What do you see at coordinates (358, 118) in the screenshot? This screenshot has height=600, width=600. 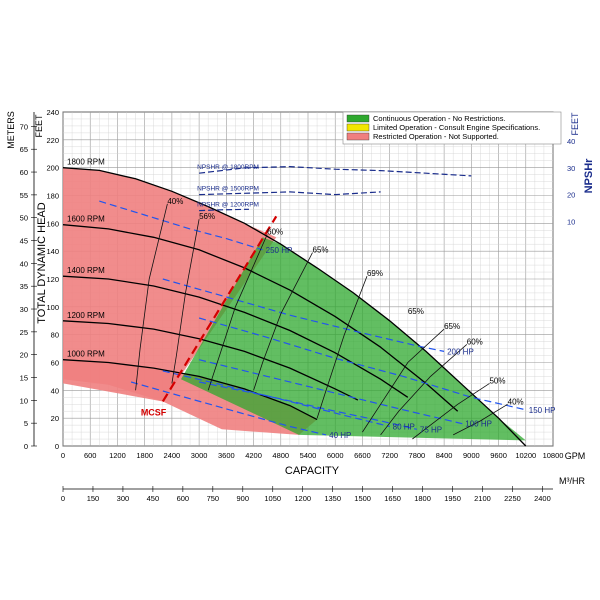 I see `legend-swatch-continuous` at bounding box center [358, 118].